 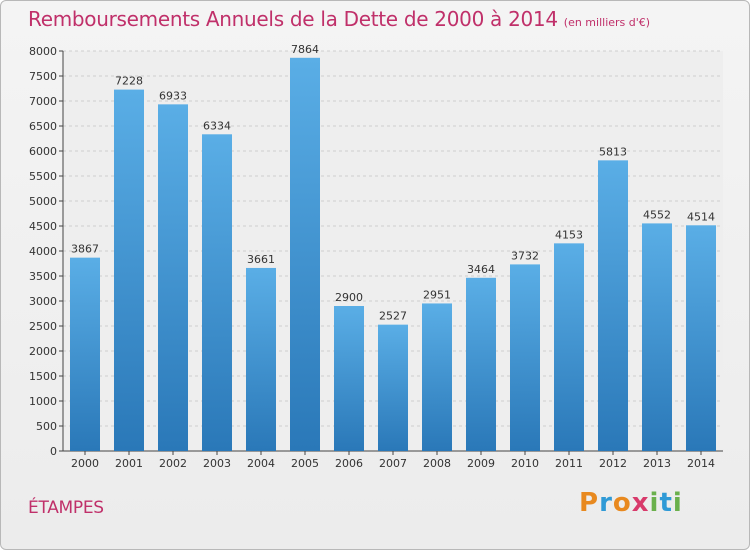 I want to click on x-tick-label: 2000, so click(x=85, y=463).